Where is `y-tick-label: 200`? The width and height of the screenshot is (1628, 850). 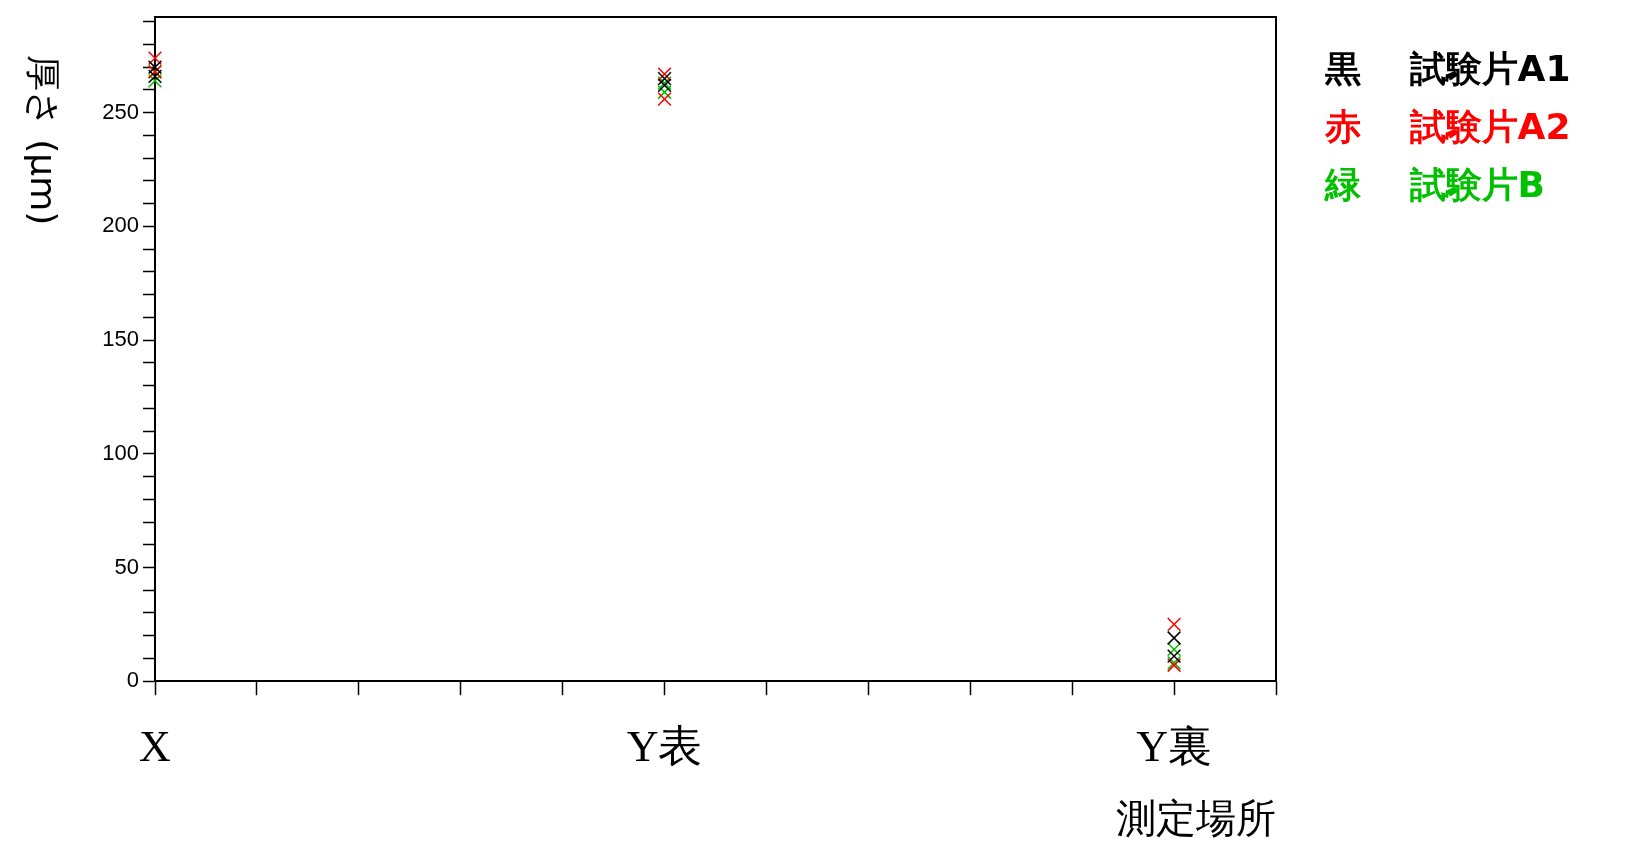 y-tick-label: 200 is located at coordinates (120, 225).